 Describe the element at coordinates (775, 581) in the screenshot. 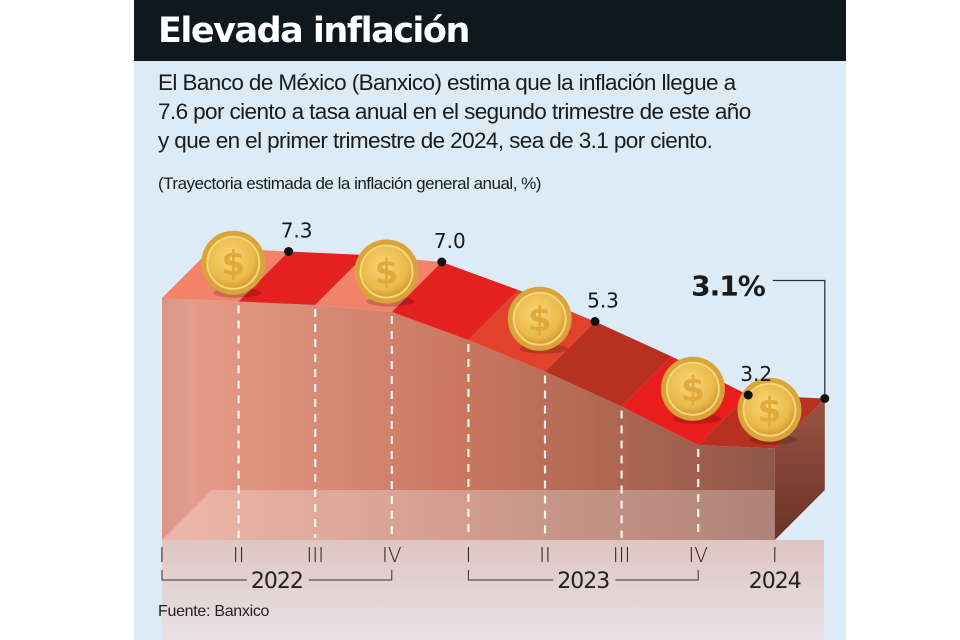

I see `year-label: 2024` at that location.